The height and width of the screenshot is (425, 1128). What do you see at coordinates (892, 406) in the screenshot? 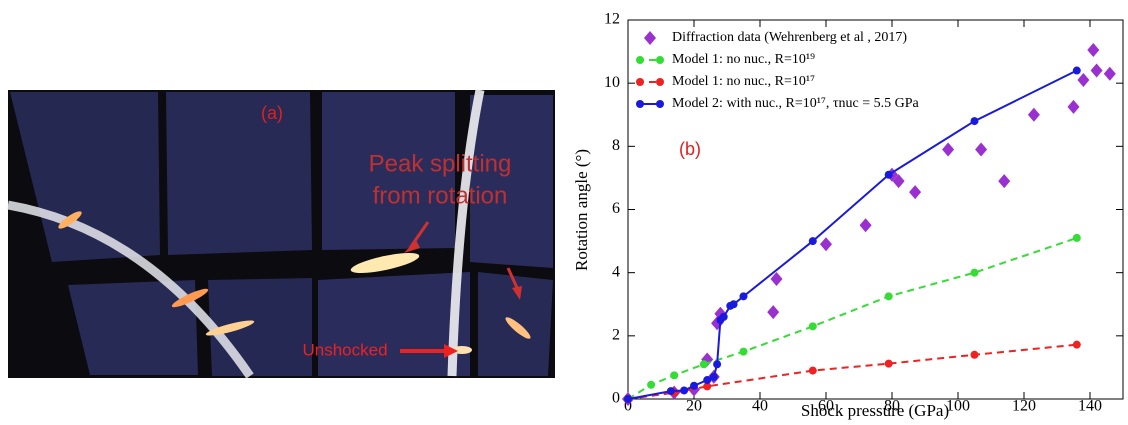
I see `x-tick-label: 80` at bounding box center [892, 406].